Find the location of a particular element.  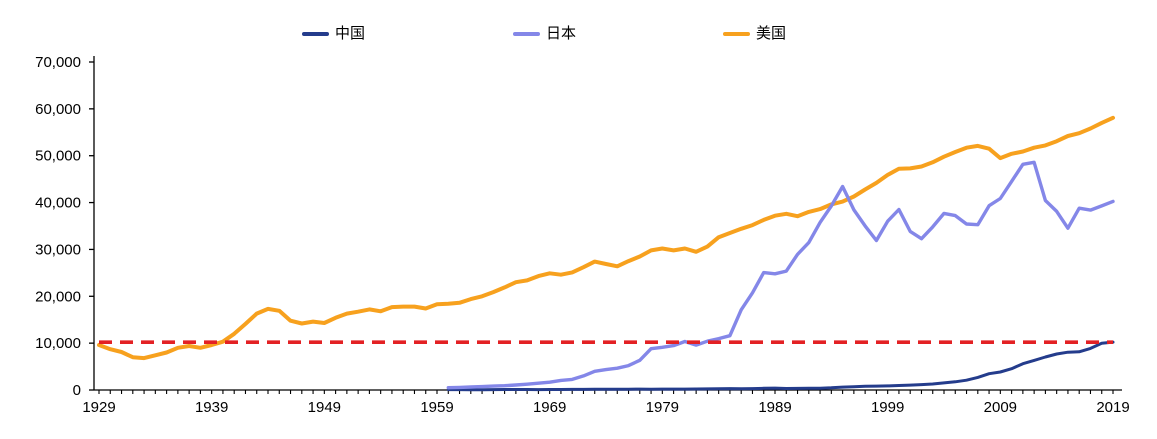

x-tick-label: 1979 is located at coordinates (662, 407).